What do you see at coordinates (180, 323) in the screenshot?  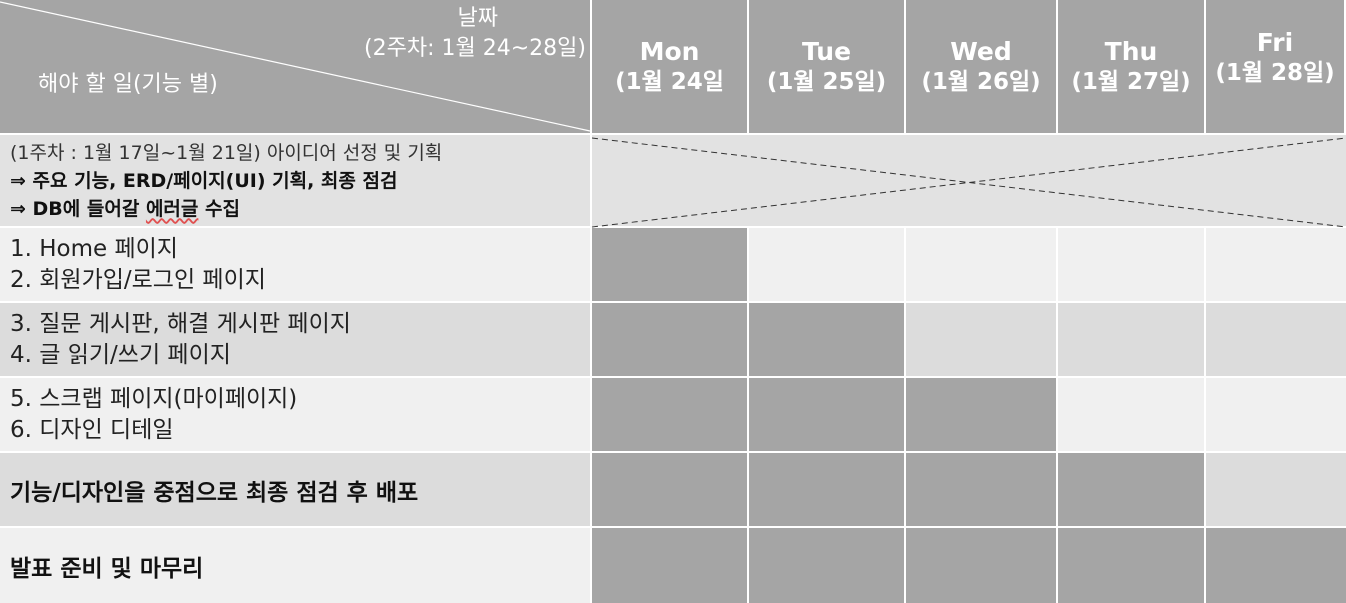 I see `task-line: 3. 질문 게시판, 해결 게시판 페이지` at bounding box center [180, 323].